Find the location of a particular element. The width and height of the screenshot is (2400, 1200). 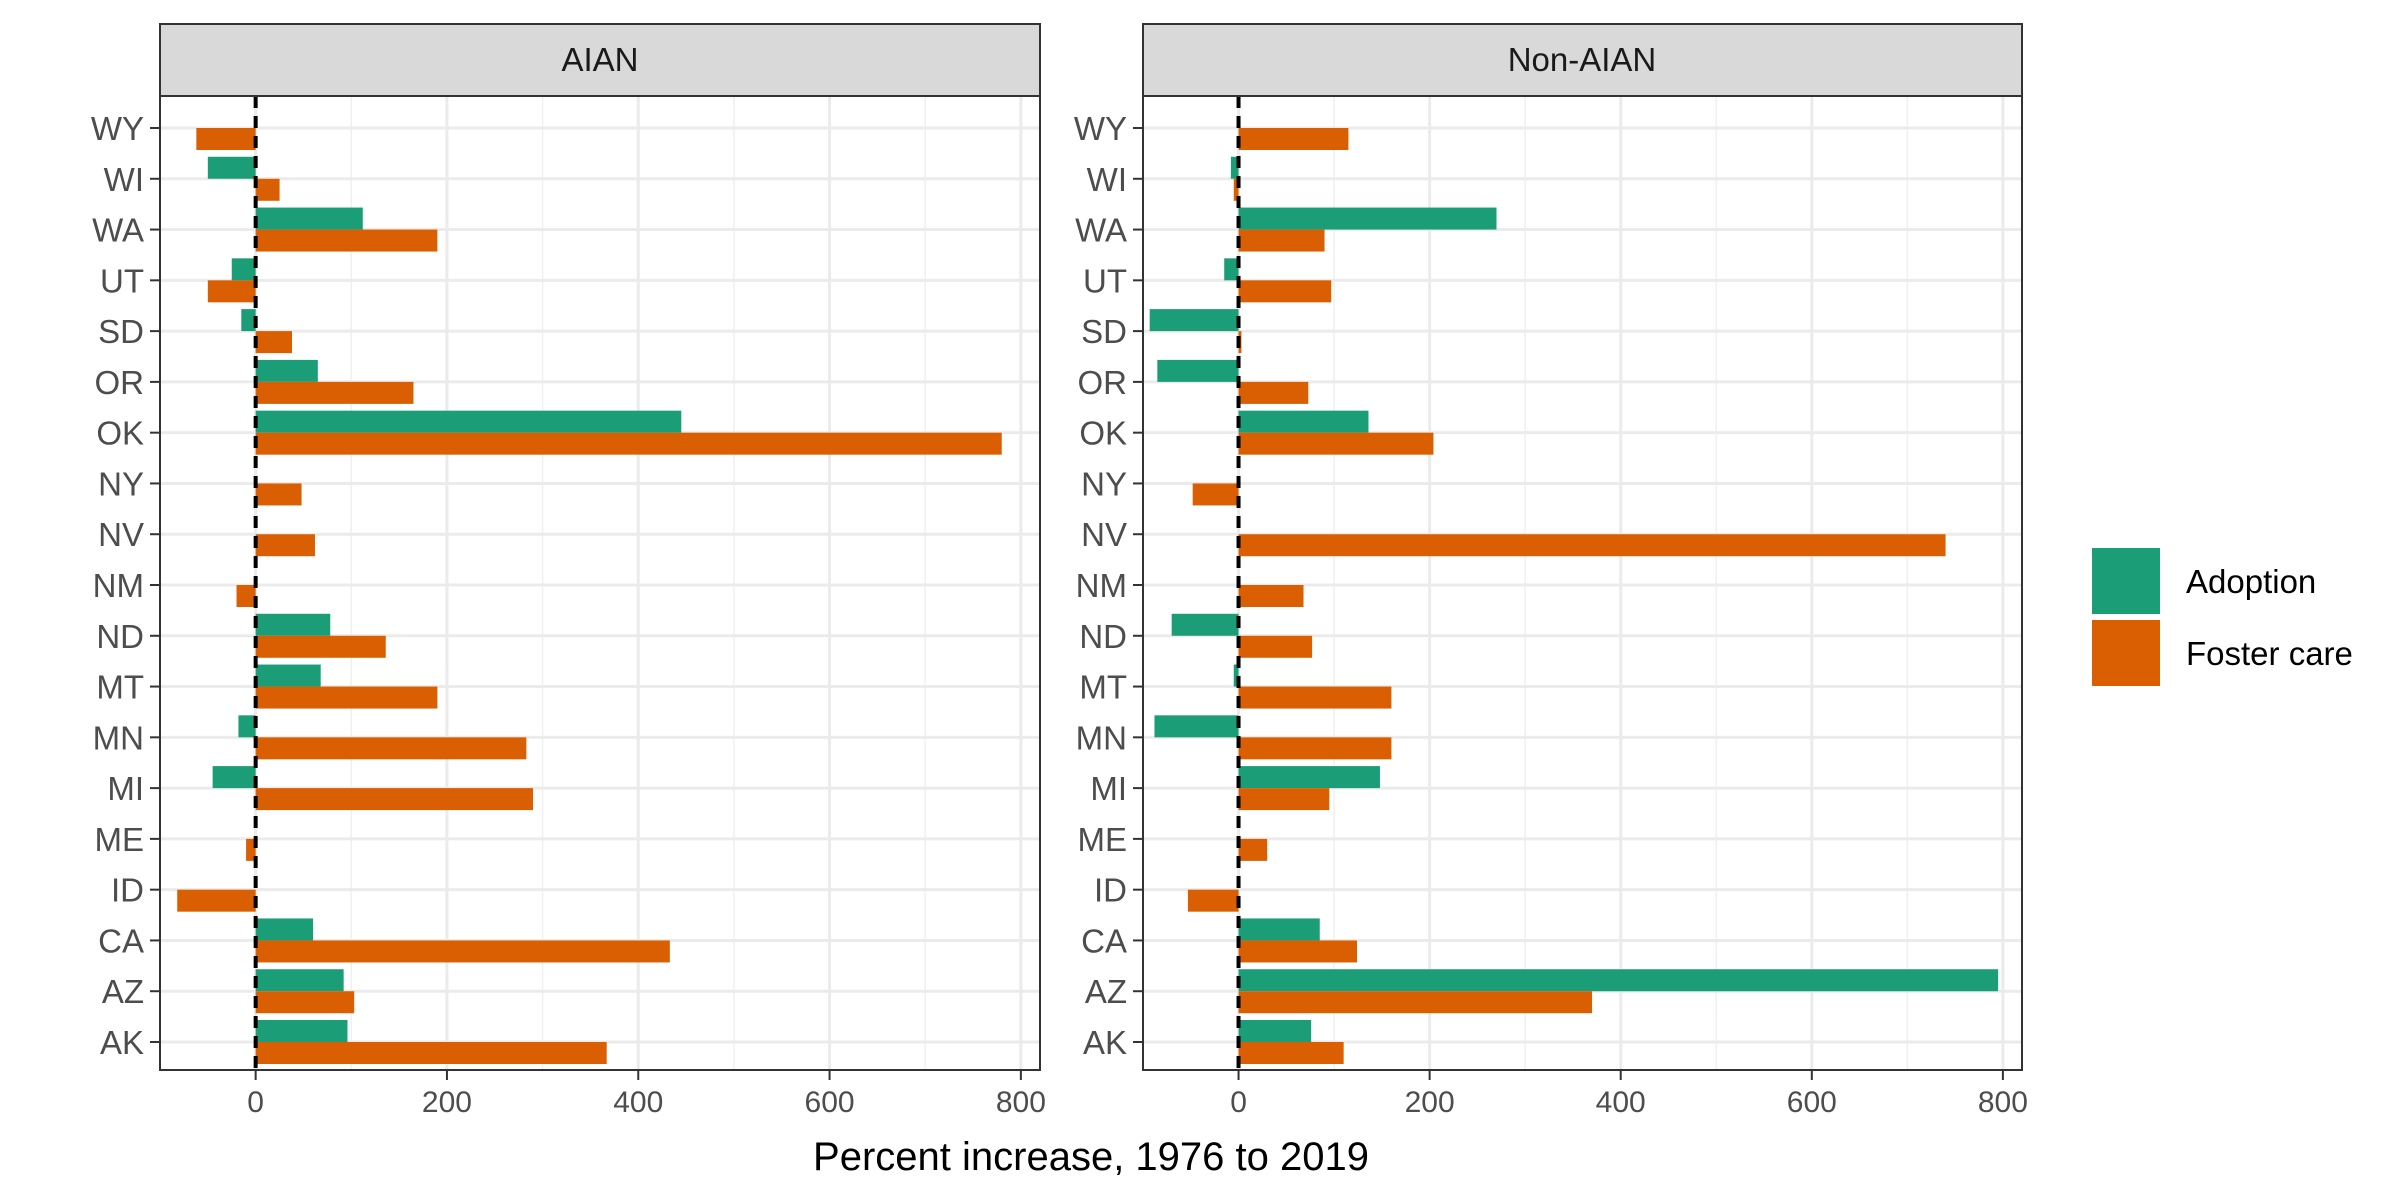

x-axis-title: Percent increase, 1976 to 2019 is located at coordinates (1091, 1157).